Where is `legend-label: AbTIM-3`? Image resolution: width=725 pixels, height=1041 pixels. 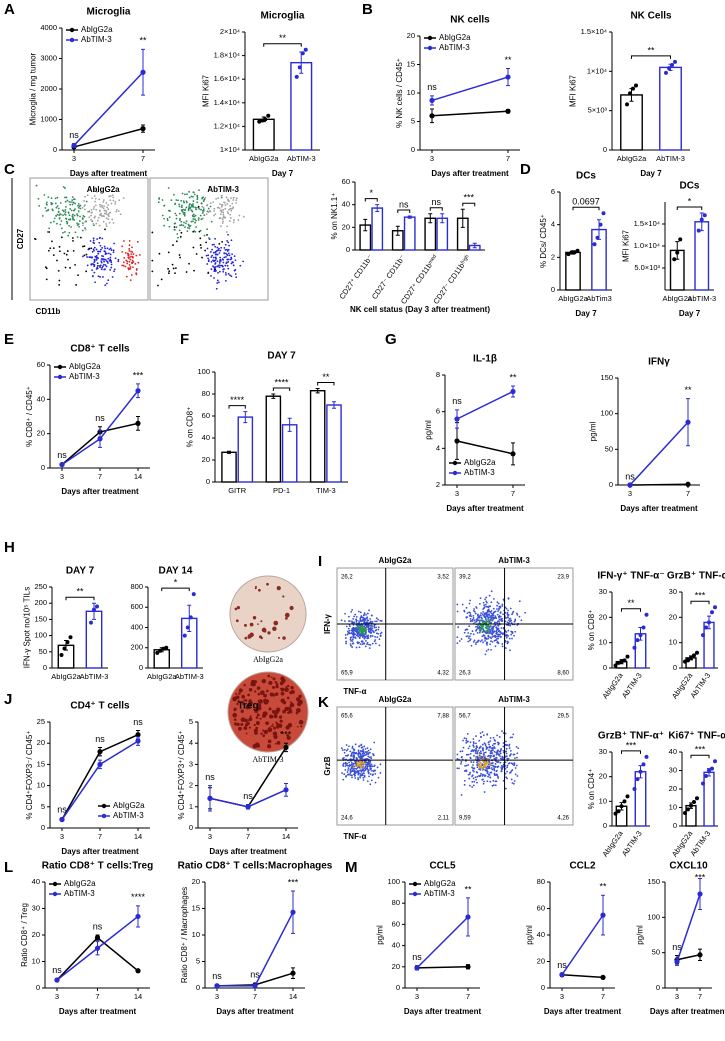 legend-label: AbTIM-3 is located at coordinates (79, 893).